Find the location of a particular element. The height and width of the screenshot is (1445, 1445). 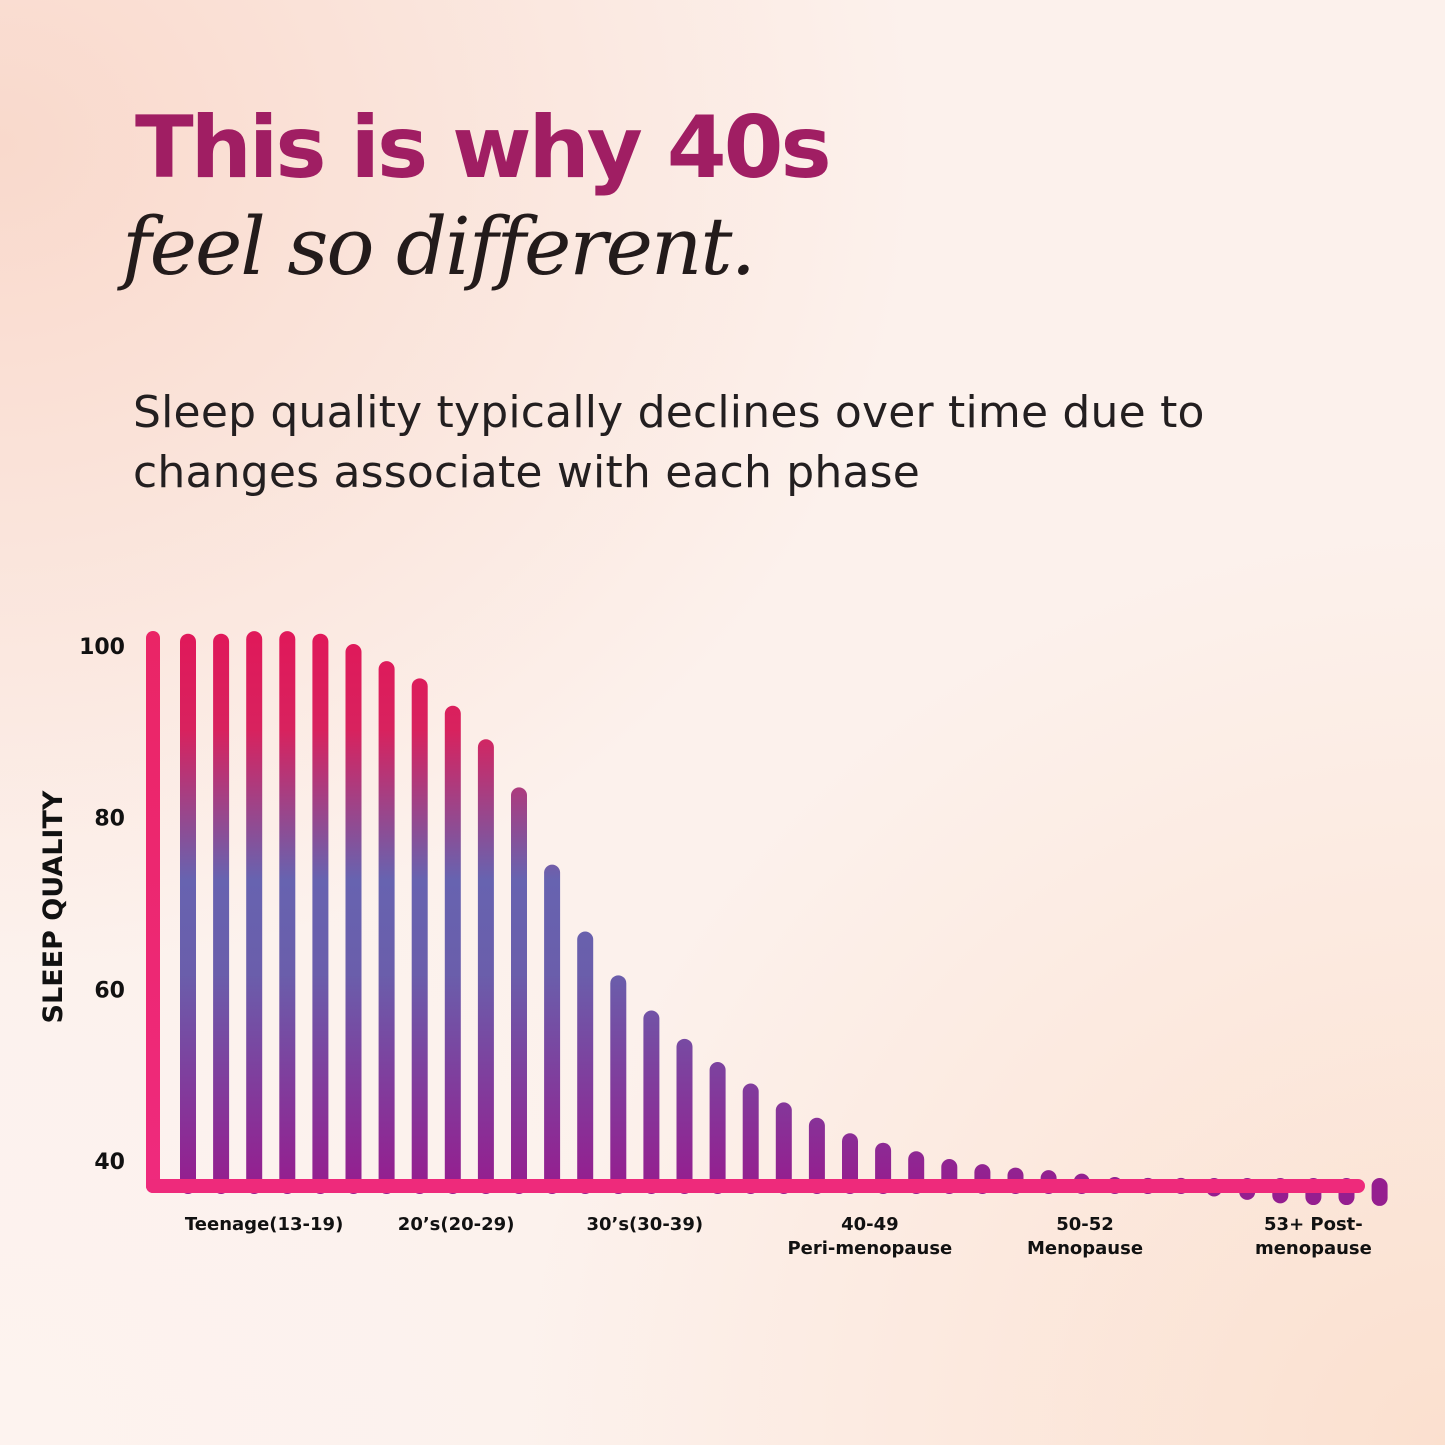

y-tick-label: 100 is located at coordinates (102, 647).